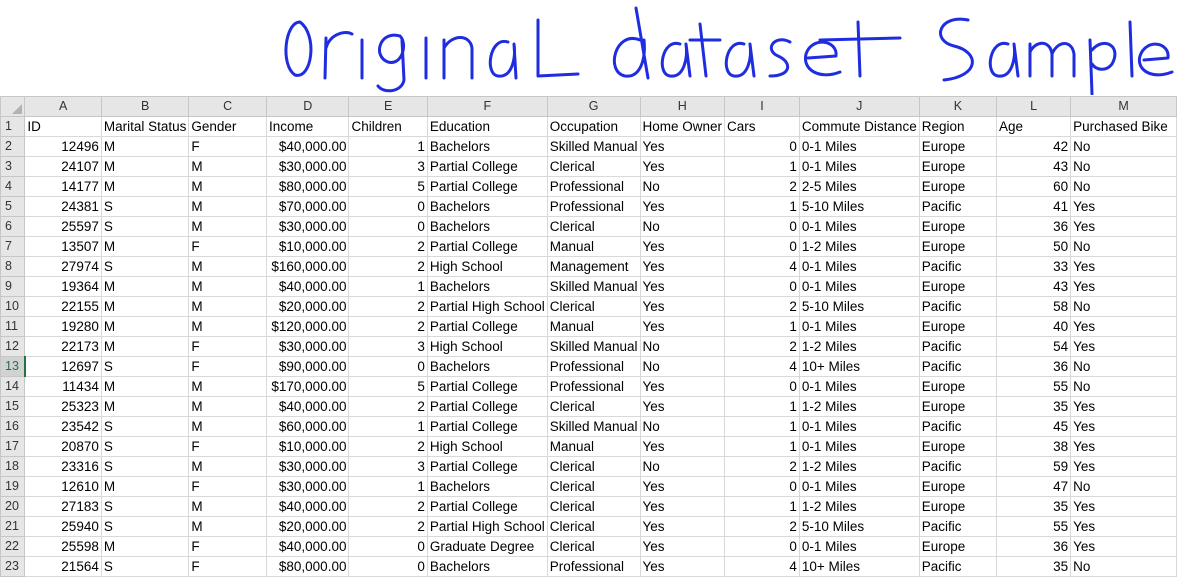 The height and width of the screenshot is (577, 1177). I want to click on field-header-cell: Occupation, so click(593, 126).